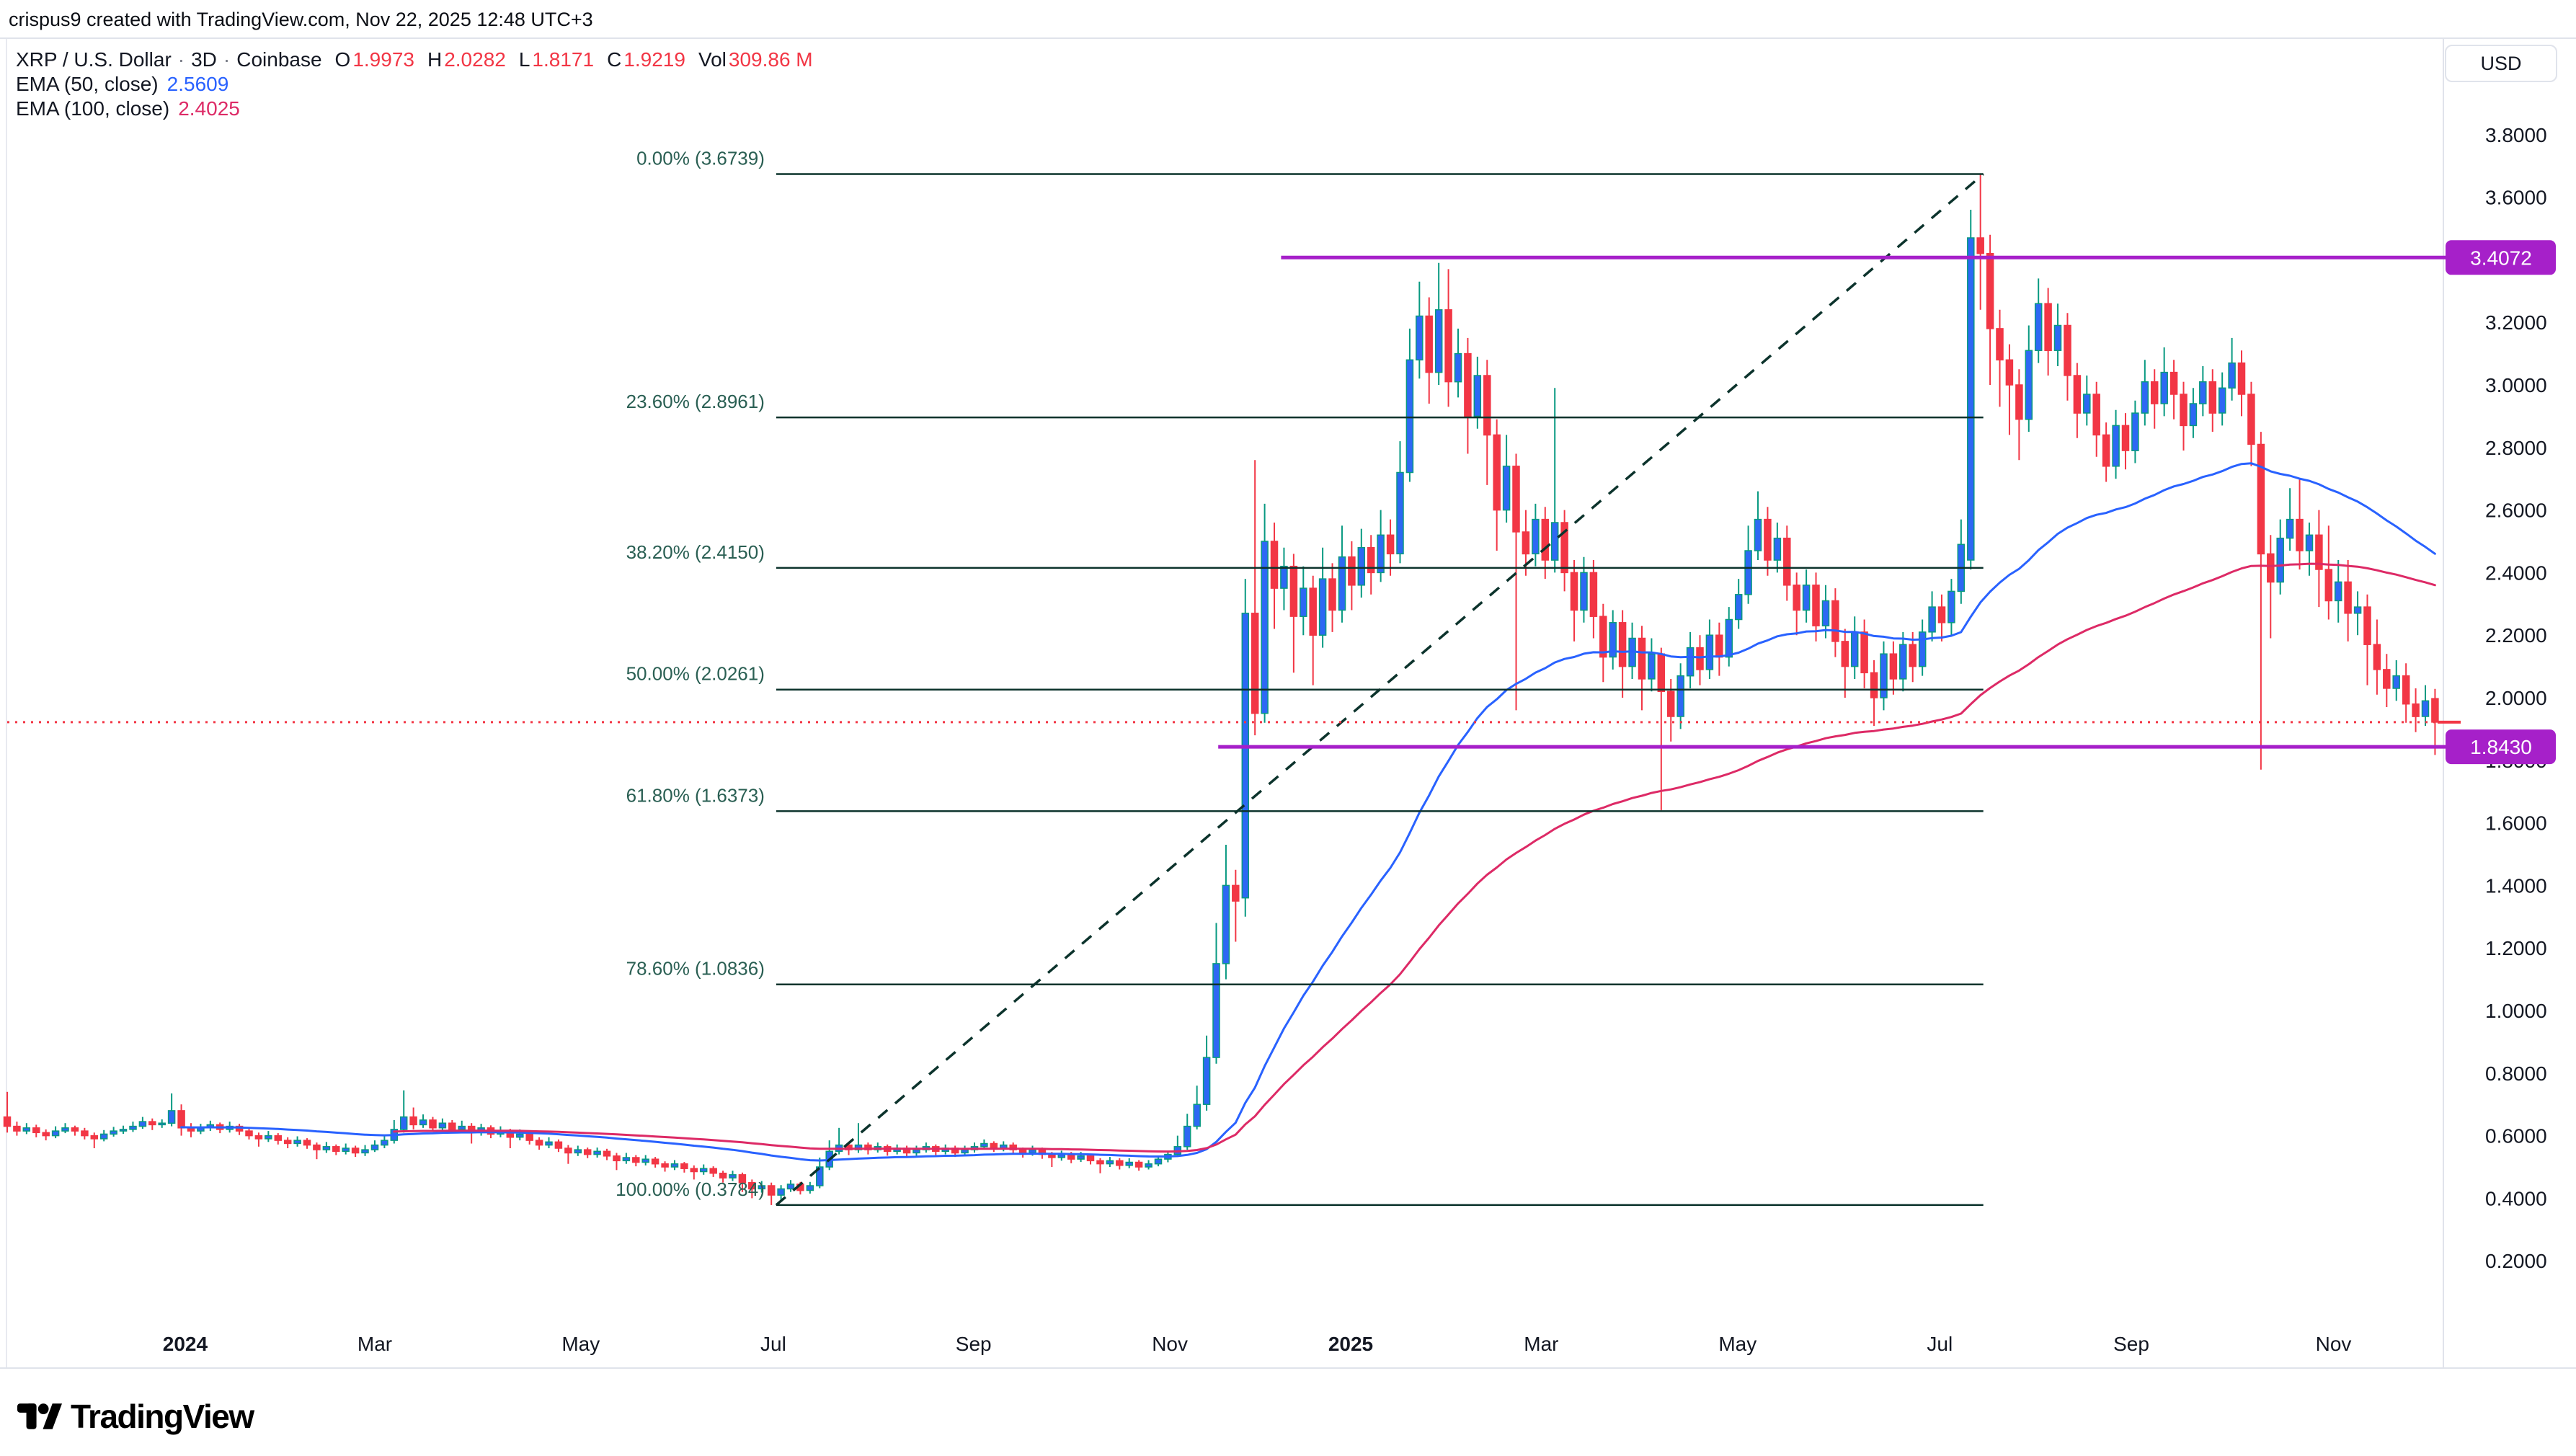 This screenshot has width=2576, height=1456. Describe the element at coordinates (695, 552) in the screenshot. I see `fib-level-label: 38.20% (2.4150)` at that location.